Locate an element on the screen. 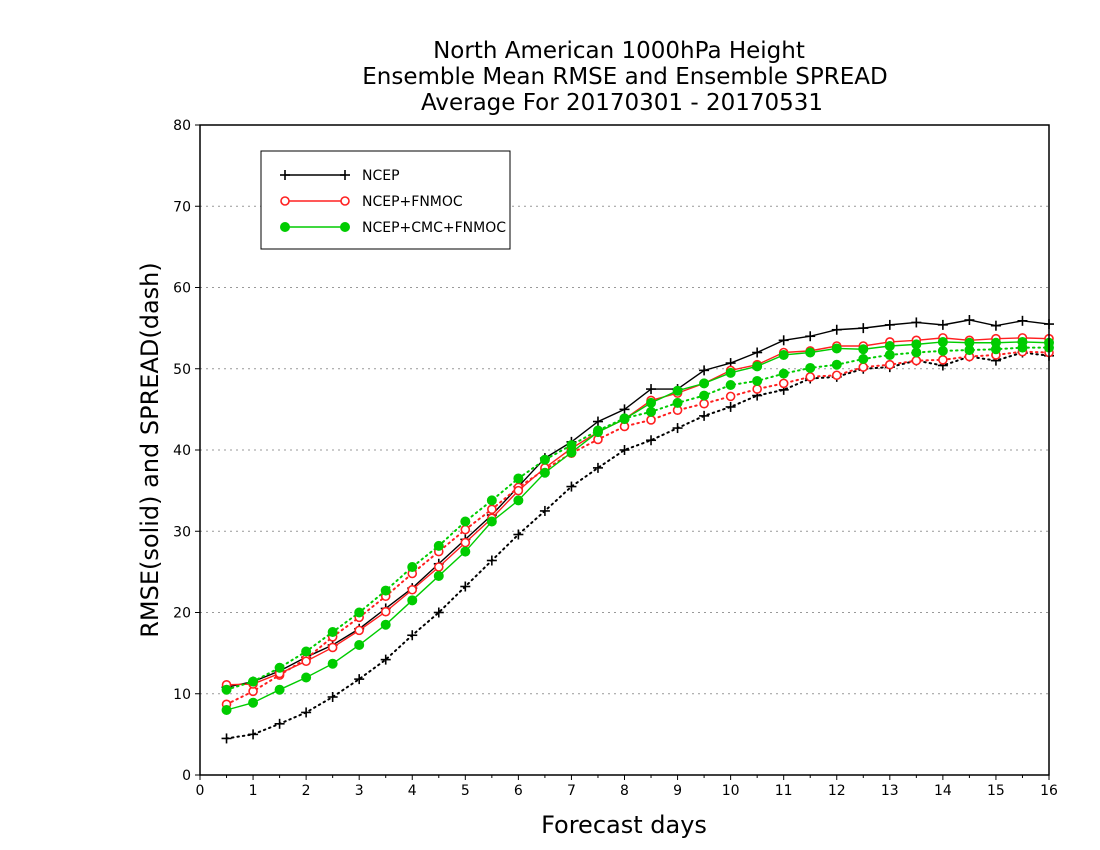 The width and height of the screenshot is (1100, 850). legend-item-ncep-cmc-fnmoc: NCEP+CMC+FNMOC is located at coordinates (393, 228).